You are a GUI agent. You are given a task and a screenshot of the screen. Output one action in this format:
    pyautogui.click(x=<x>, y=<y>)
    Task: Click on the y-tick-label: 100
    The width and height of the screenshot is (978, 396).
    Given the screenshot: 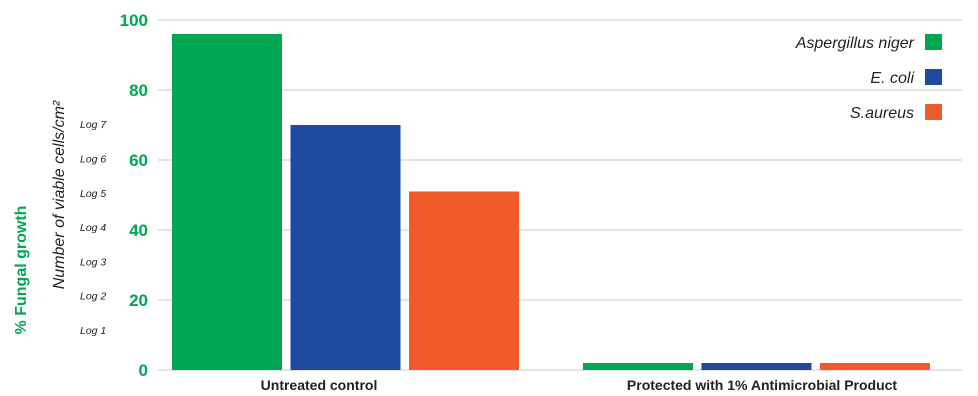 What is the action you would take?
    pyautogui.click(x=134, y=20)
    